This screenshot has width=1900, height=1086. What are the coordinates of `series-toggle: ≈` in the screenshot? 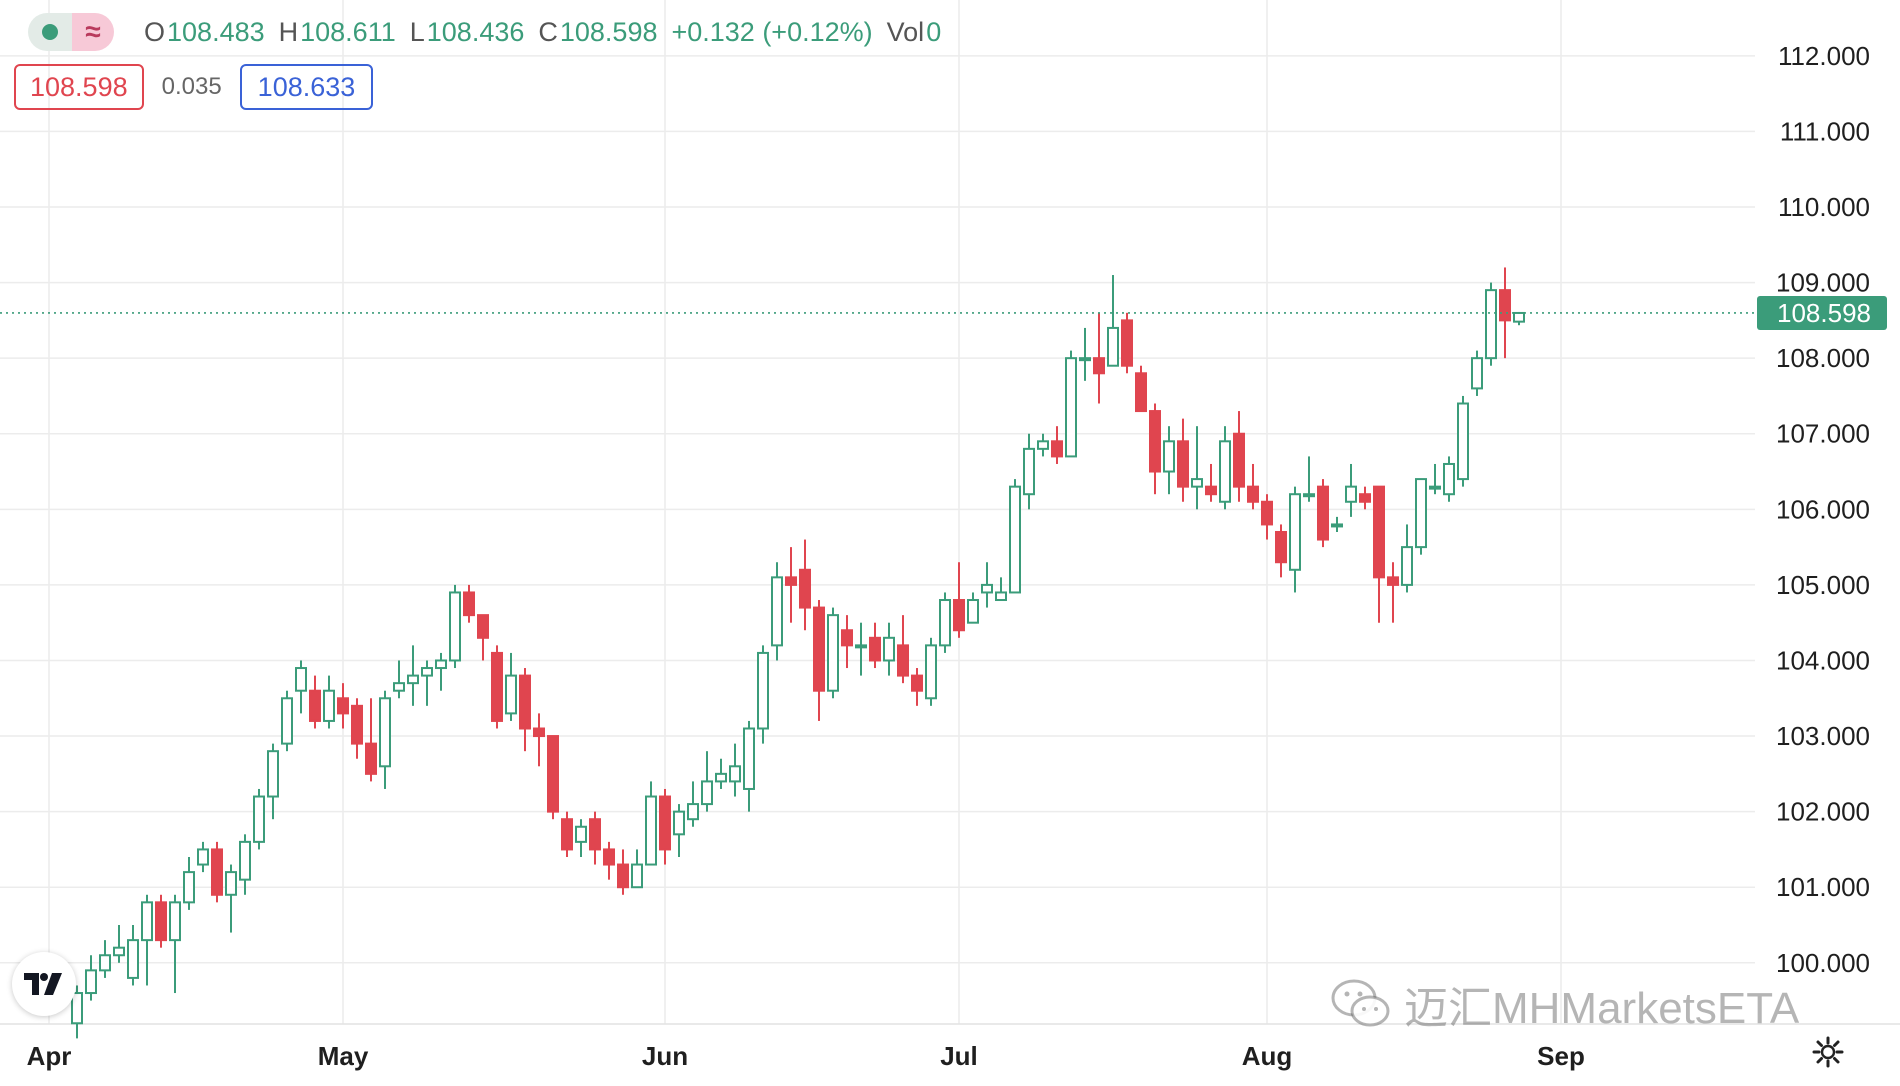 It's located at (71, 32).